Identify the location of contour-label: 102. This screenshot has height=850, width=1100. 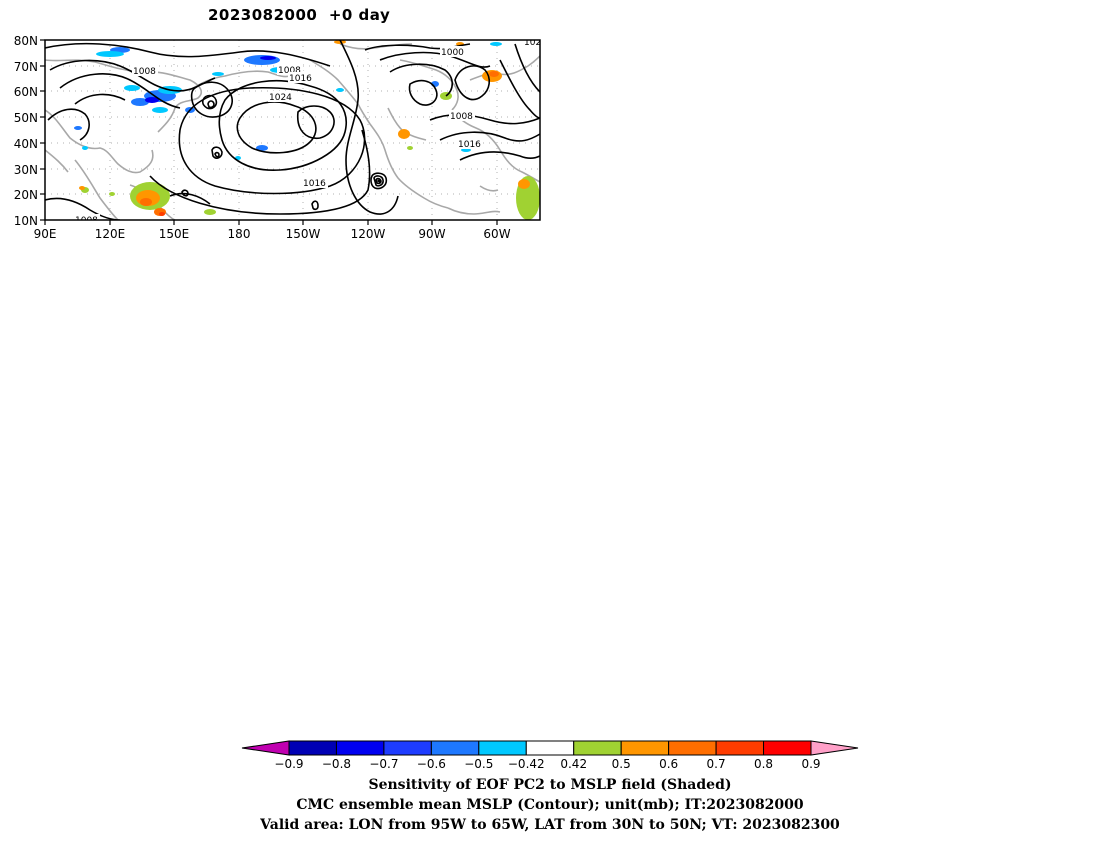
(532, 43).